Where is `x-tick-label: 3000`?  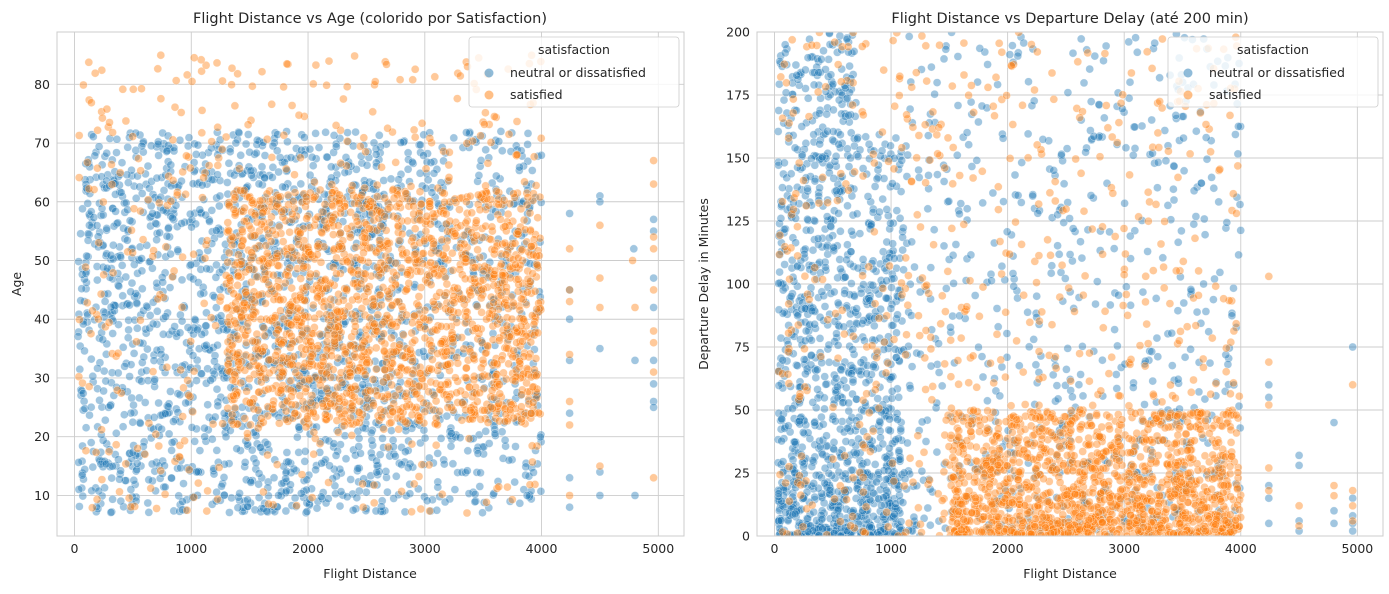 x-tick-label: 3000 is located at coordinates (1124, 548).